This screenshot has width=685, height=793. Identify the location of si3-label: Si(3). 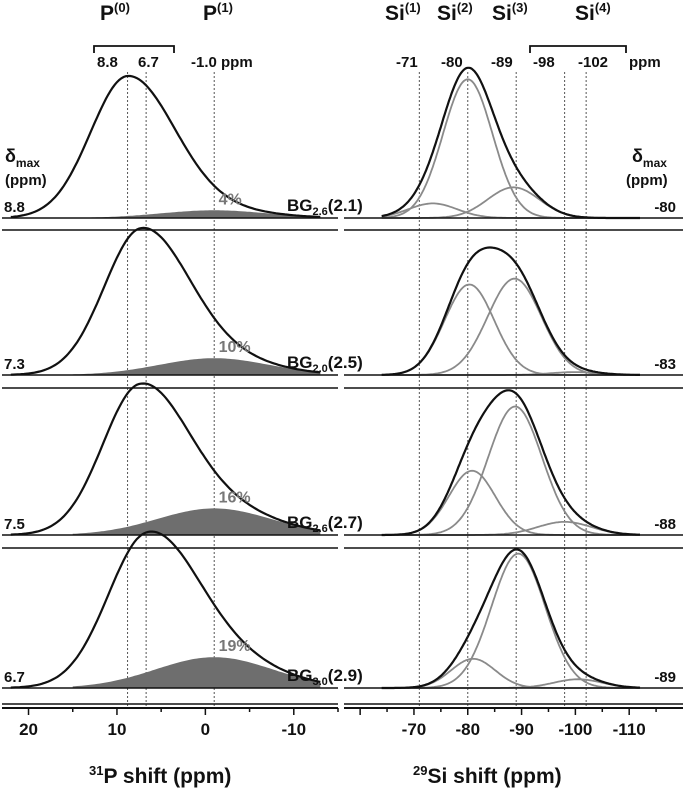
(510, 12).